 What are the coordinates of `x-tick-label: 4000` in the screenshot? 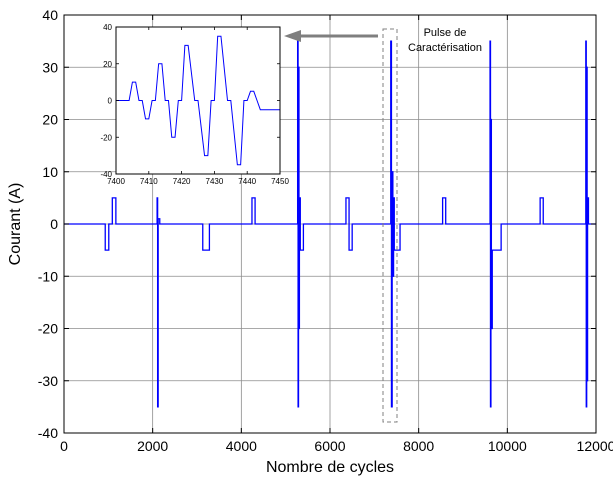 It's located at (241, 446).